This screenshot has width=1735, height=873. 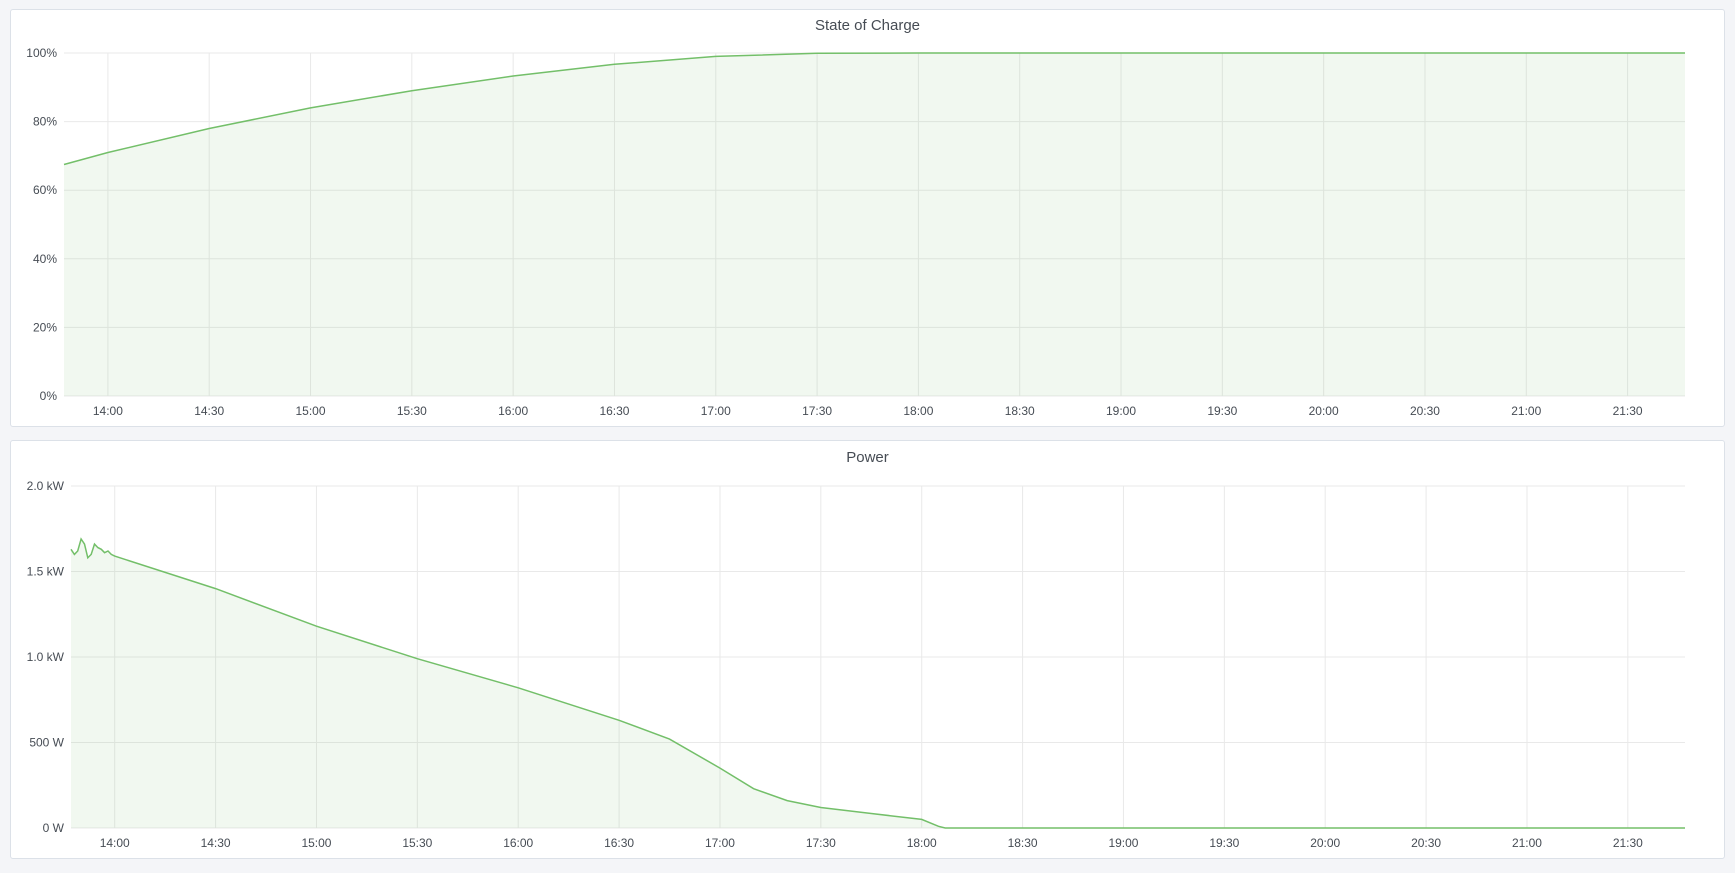 I want to click on y-tick-label: 20%, so click(x=45, y=327).